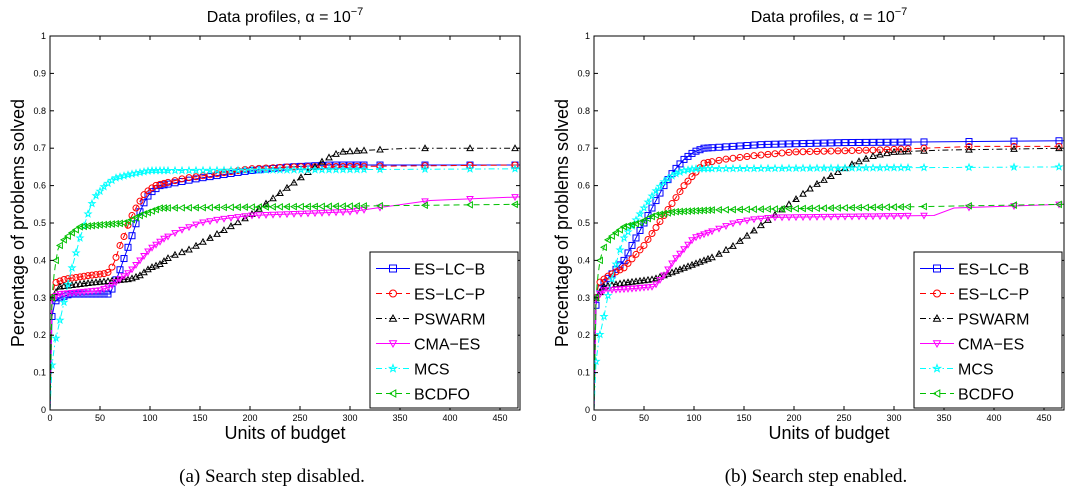 The width and height of the screenshot is (1088, 500). What do you see at coordinates (583, 373) in the screenshot?
I see `y-tick-label: 0.1` at bounding box center [583, 373].